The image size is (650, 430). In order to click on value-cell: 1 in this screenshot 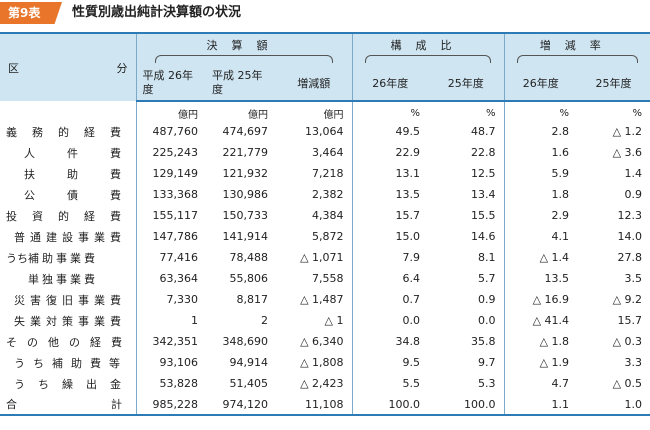, I will do `click(170, 320)`.